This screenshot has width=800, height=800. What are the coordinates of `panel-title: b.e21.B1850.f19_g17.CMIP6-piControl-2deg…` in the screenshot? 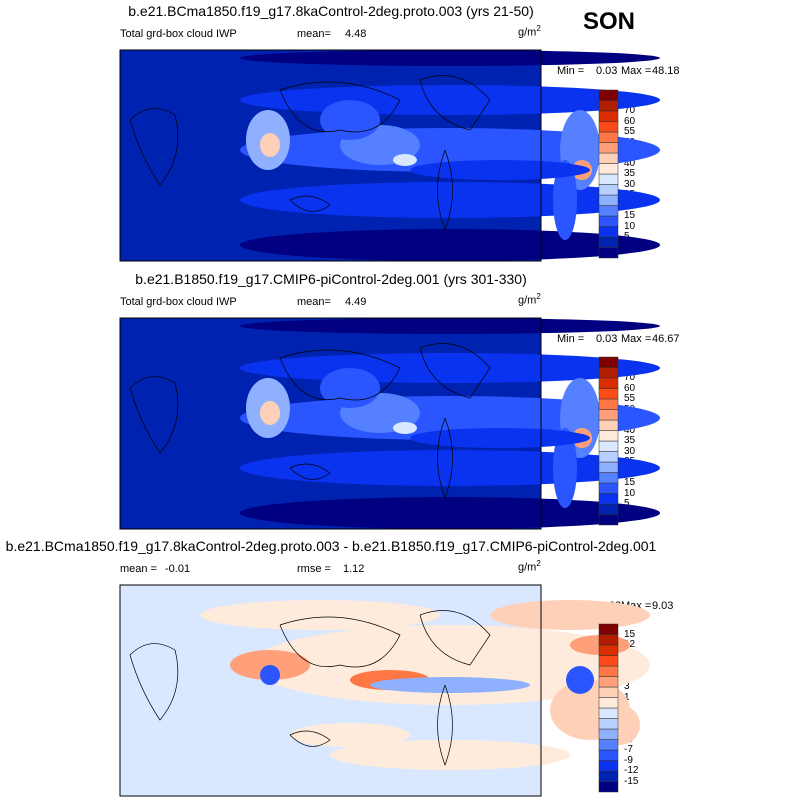 It's located at (331, 279).